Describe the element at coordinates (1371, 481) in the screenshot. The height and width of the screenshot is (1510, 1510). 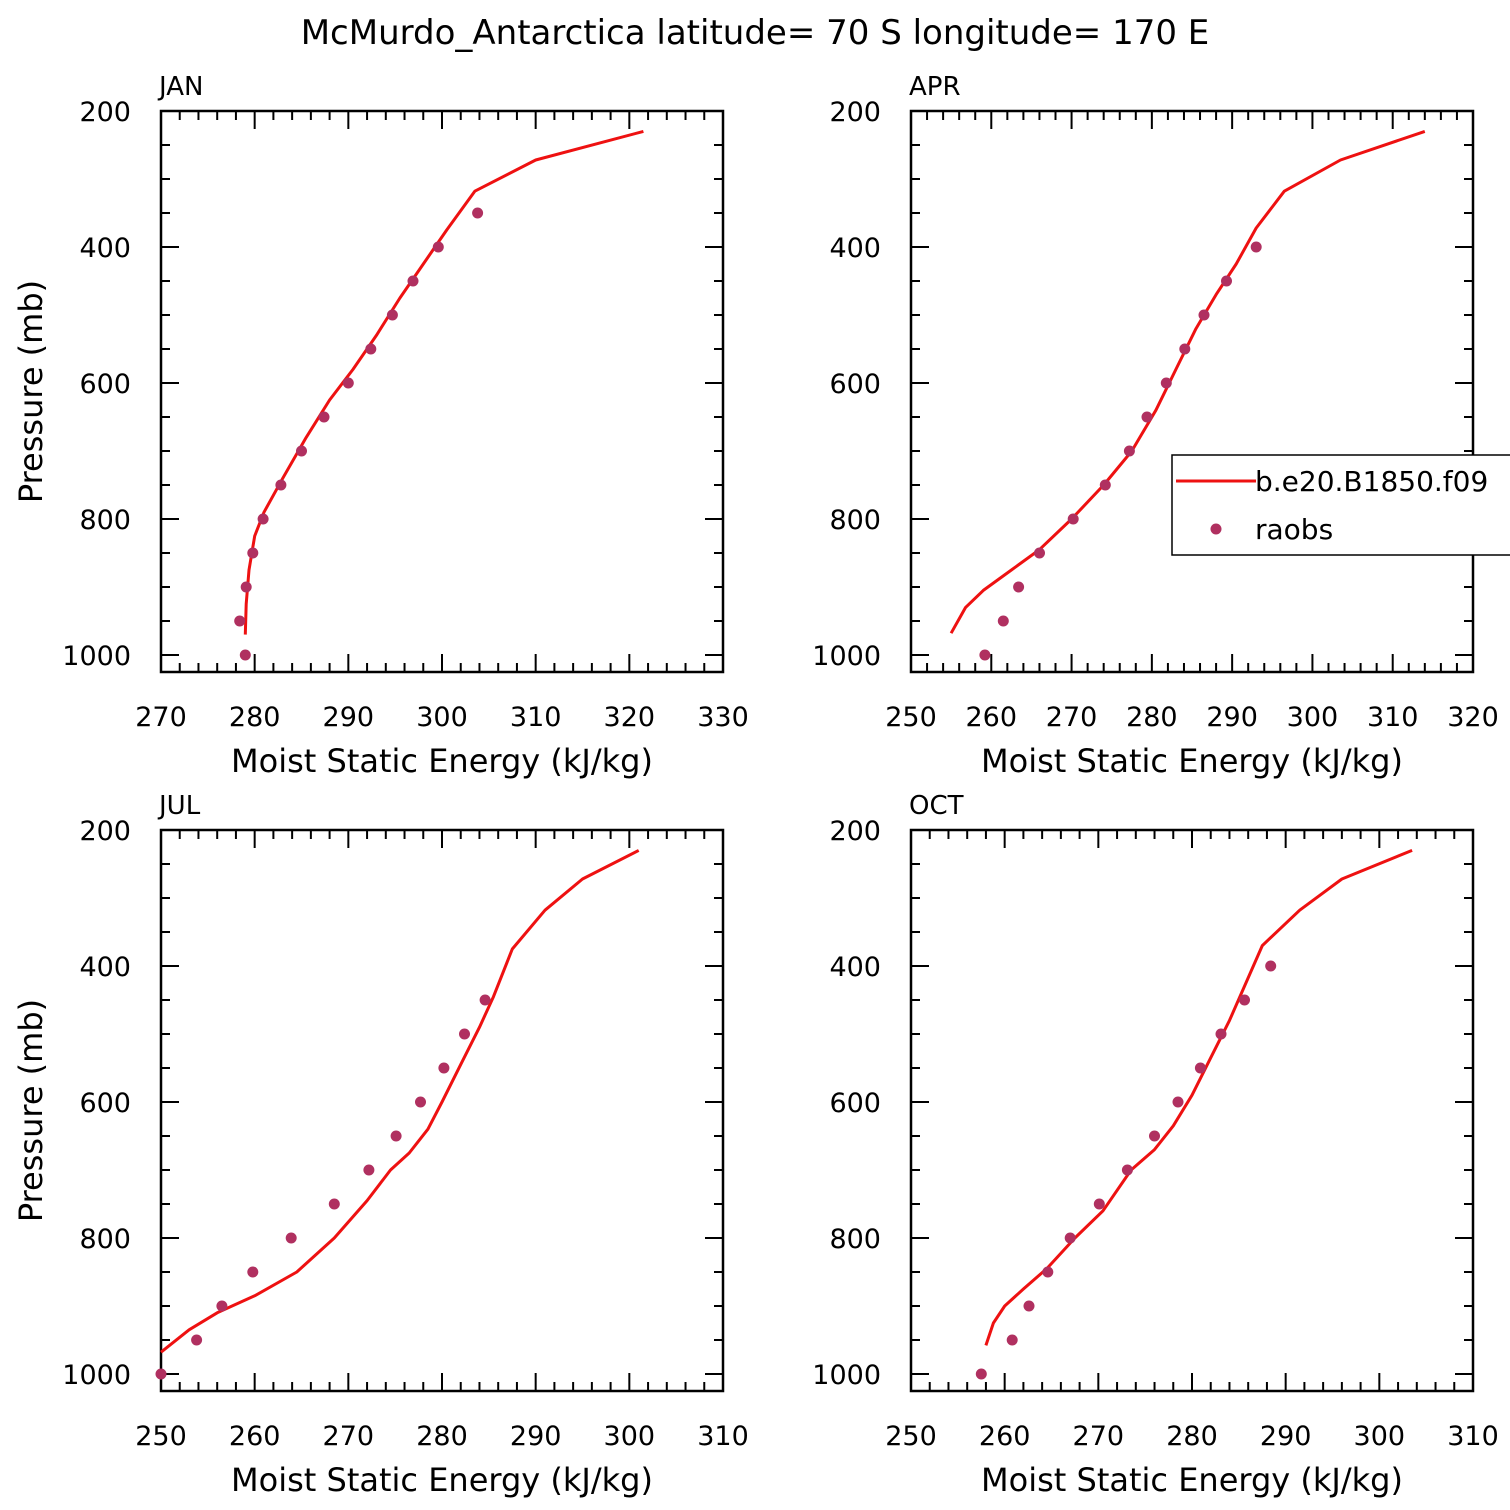
I see `legend-label-model: b.e20.B1850.f09` at that location.